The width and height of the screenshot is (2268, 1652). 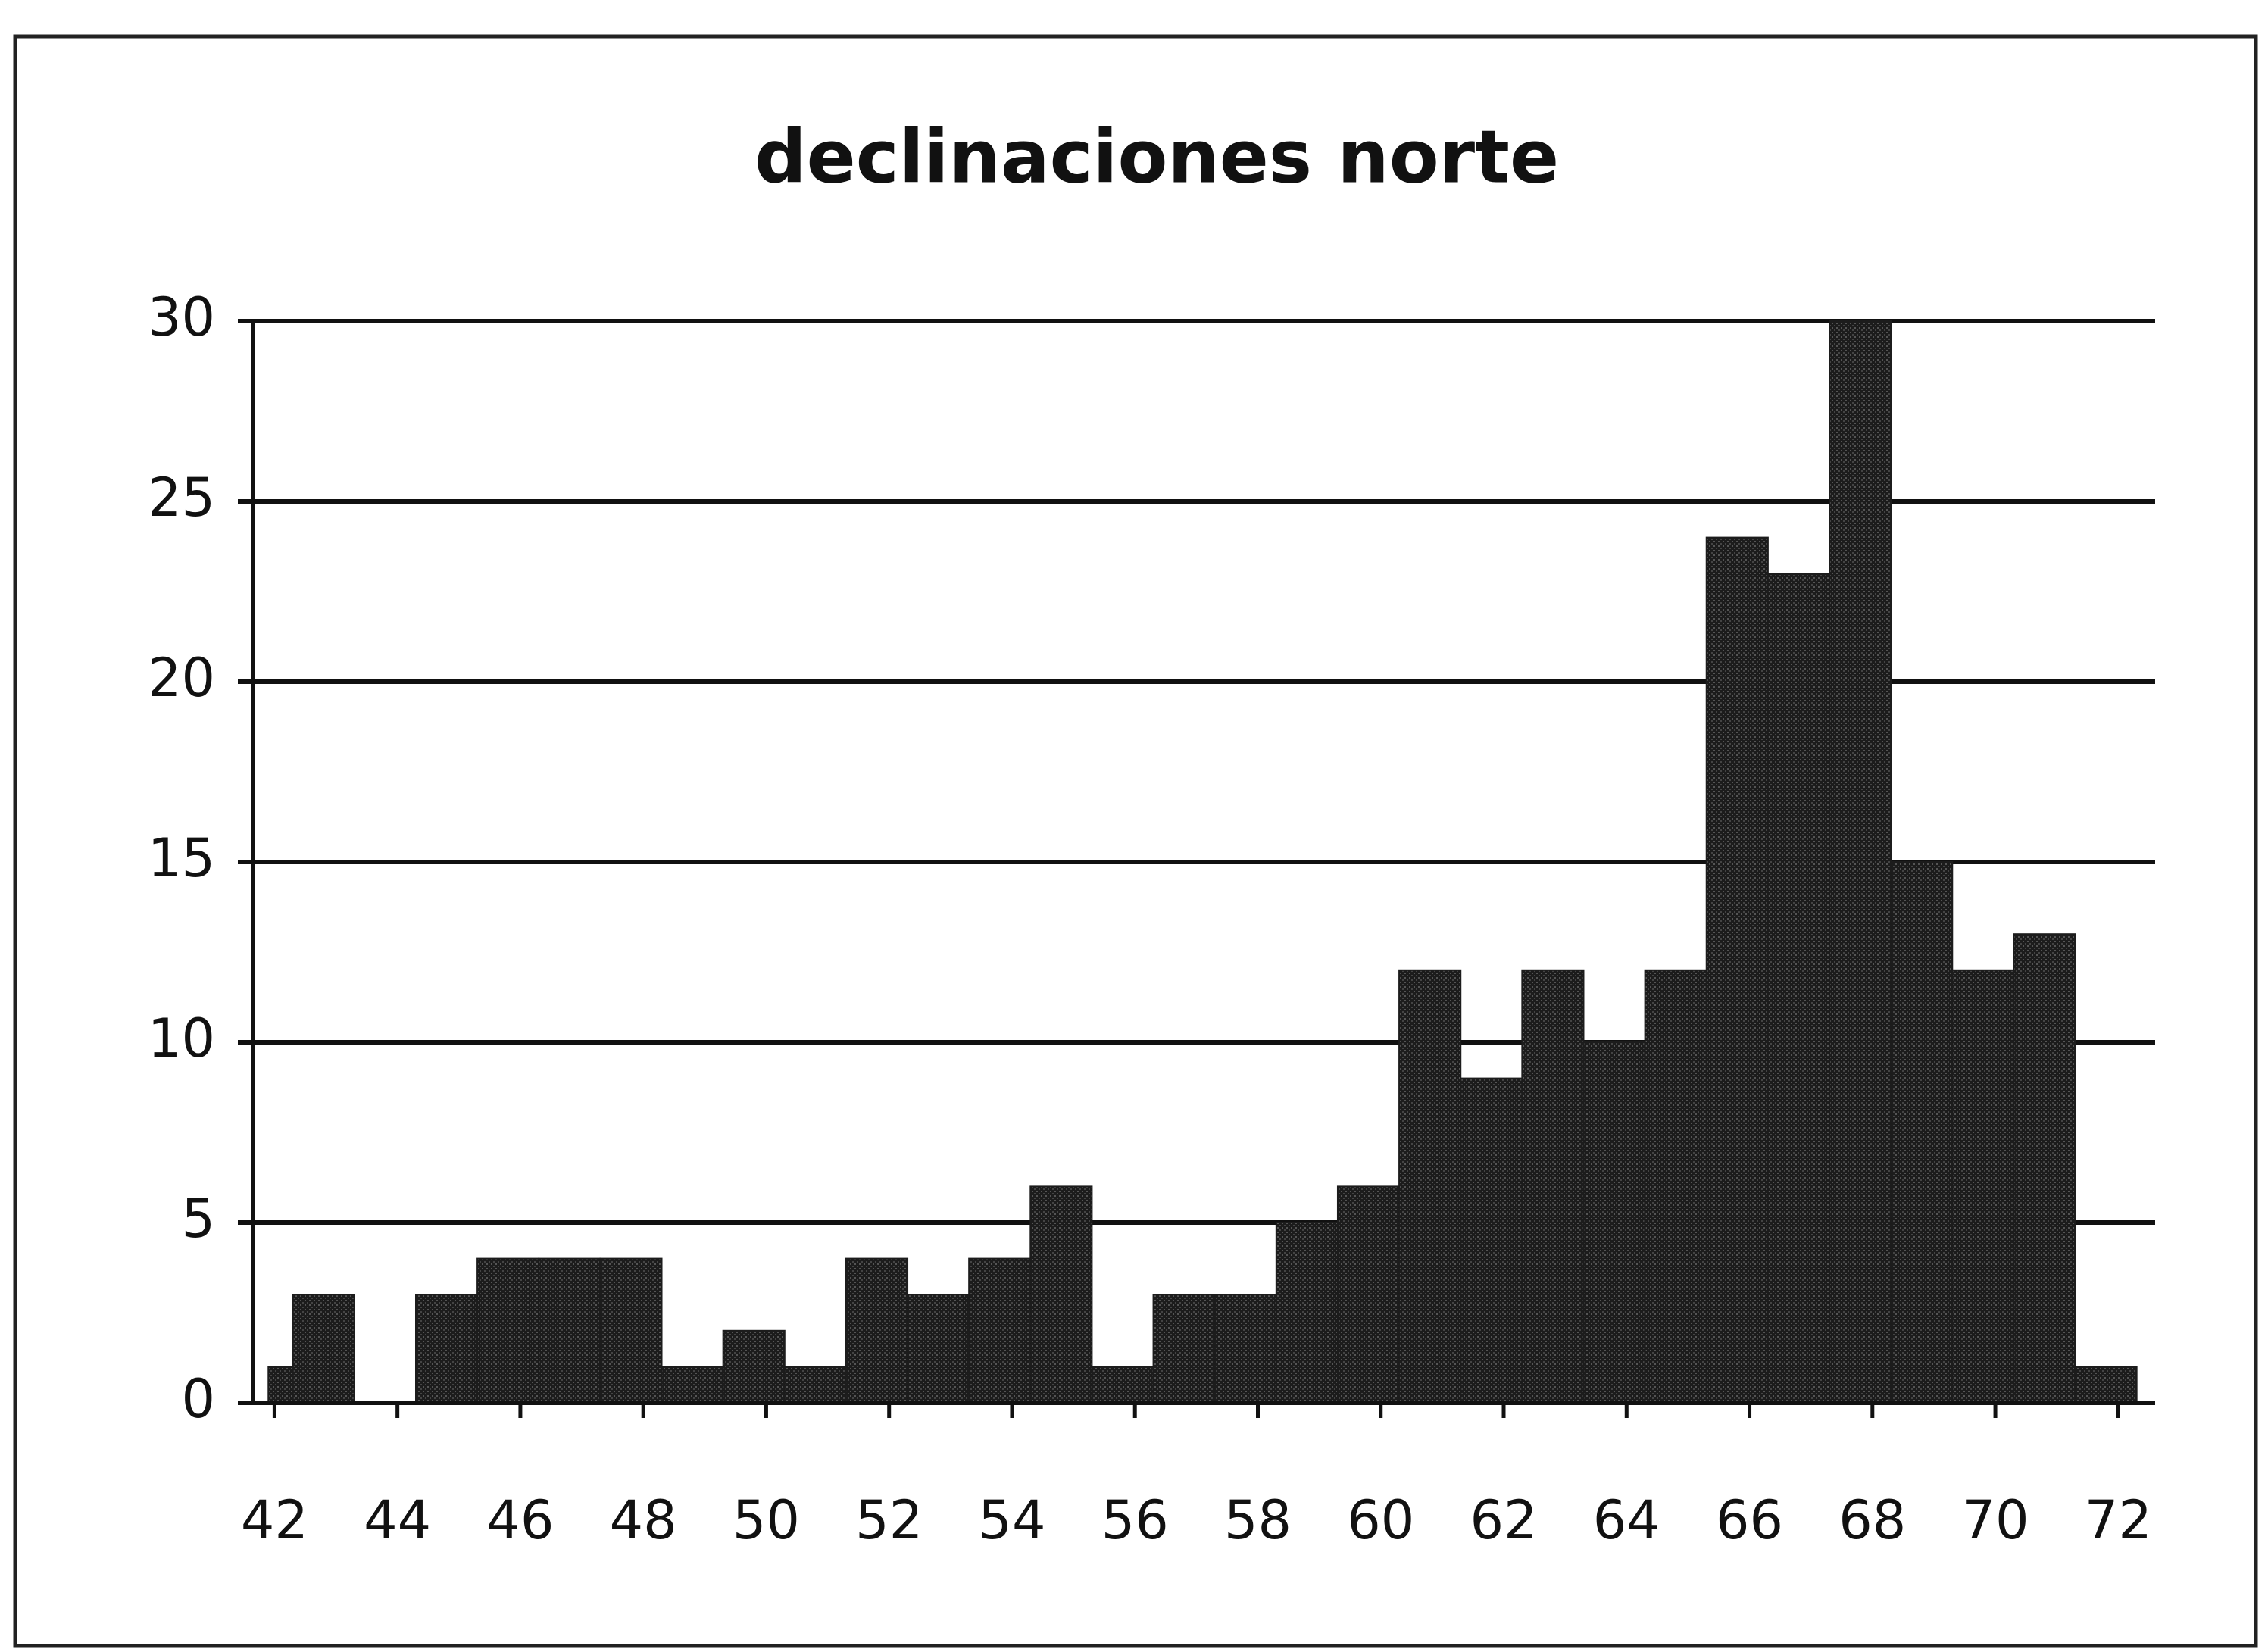 What do you see at coordinates (643, 1520) in the screenshot?
I see `x-tick-label: 48` at bounding box center [643, 1520].